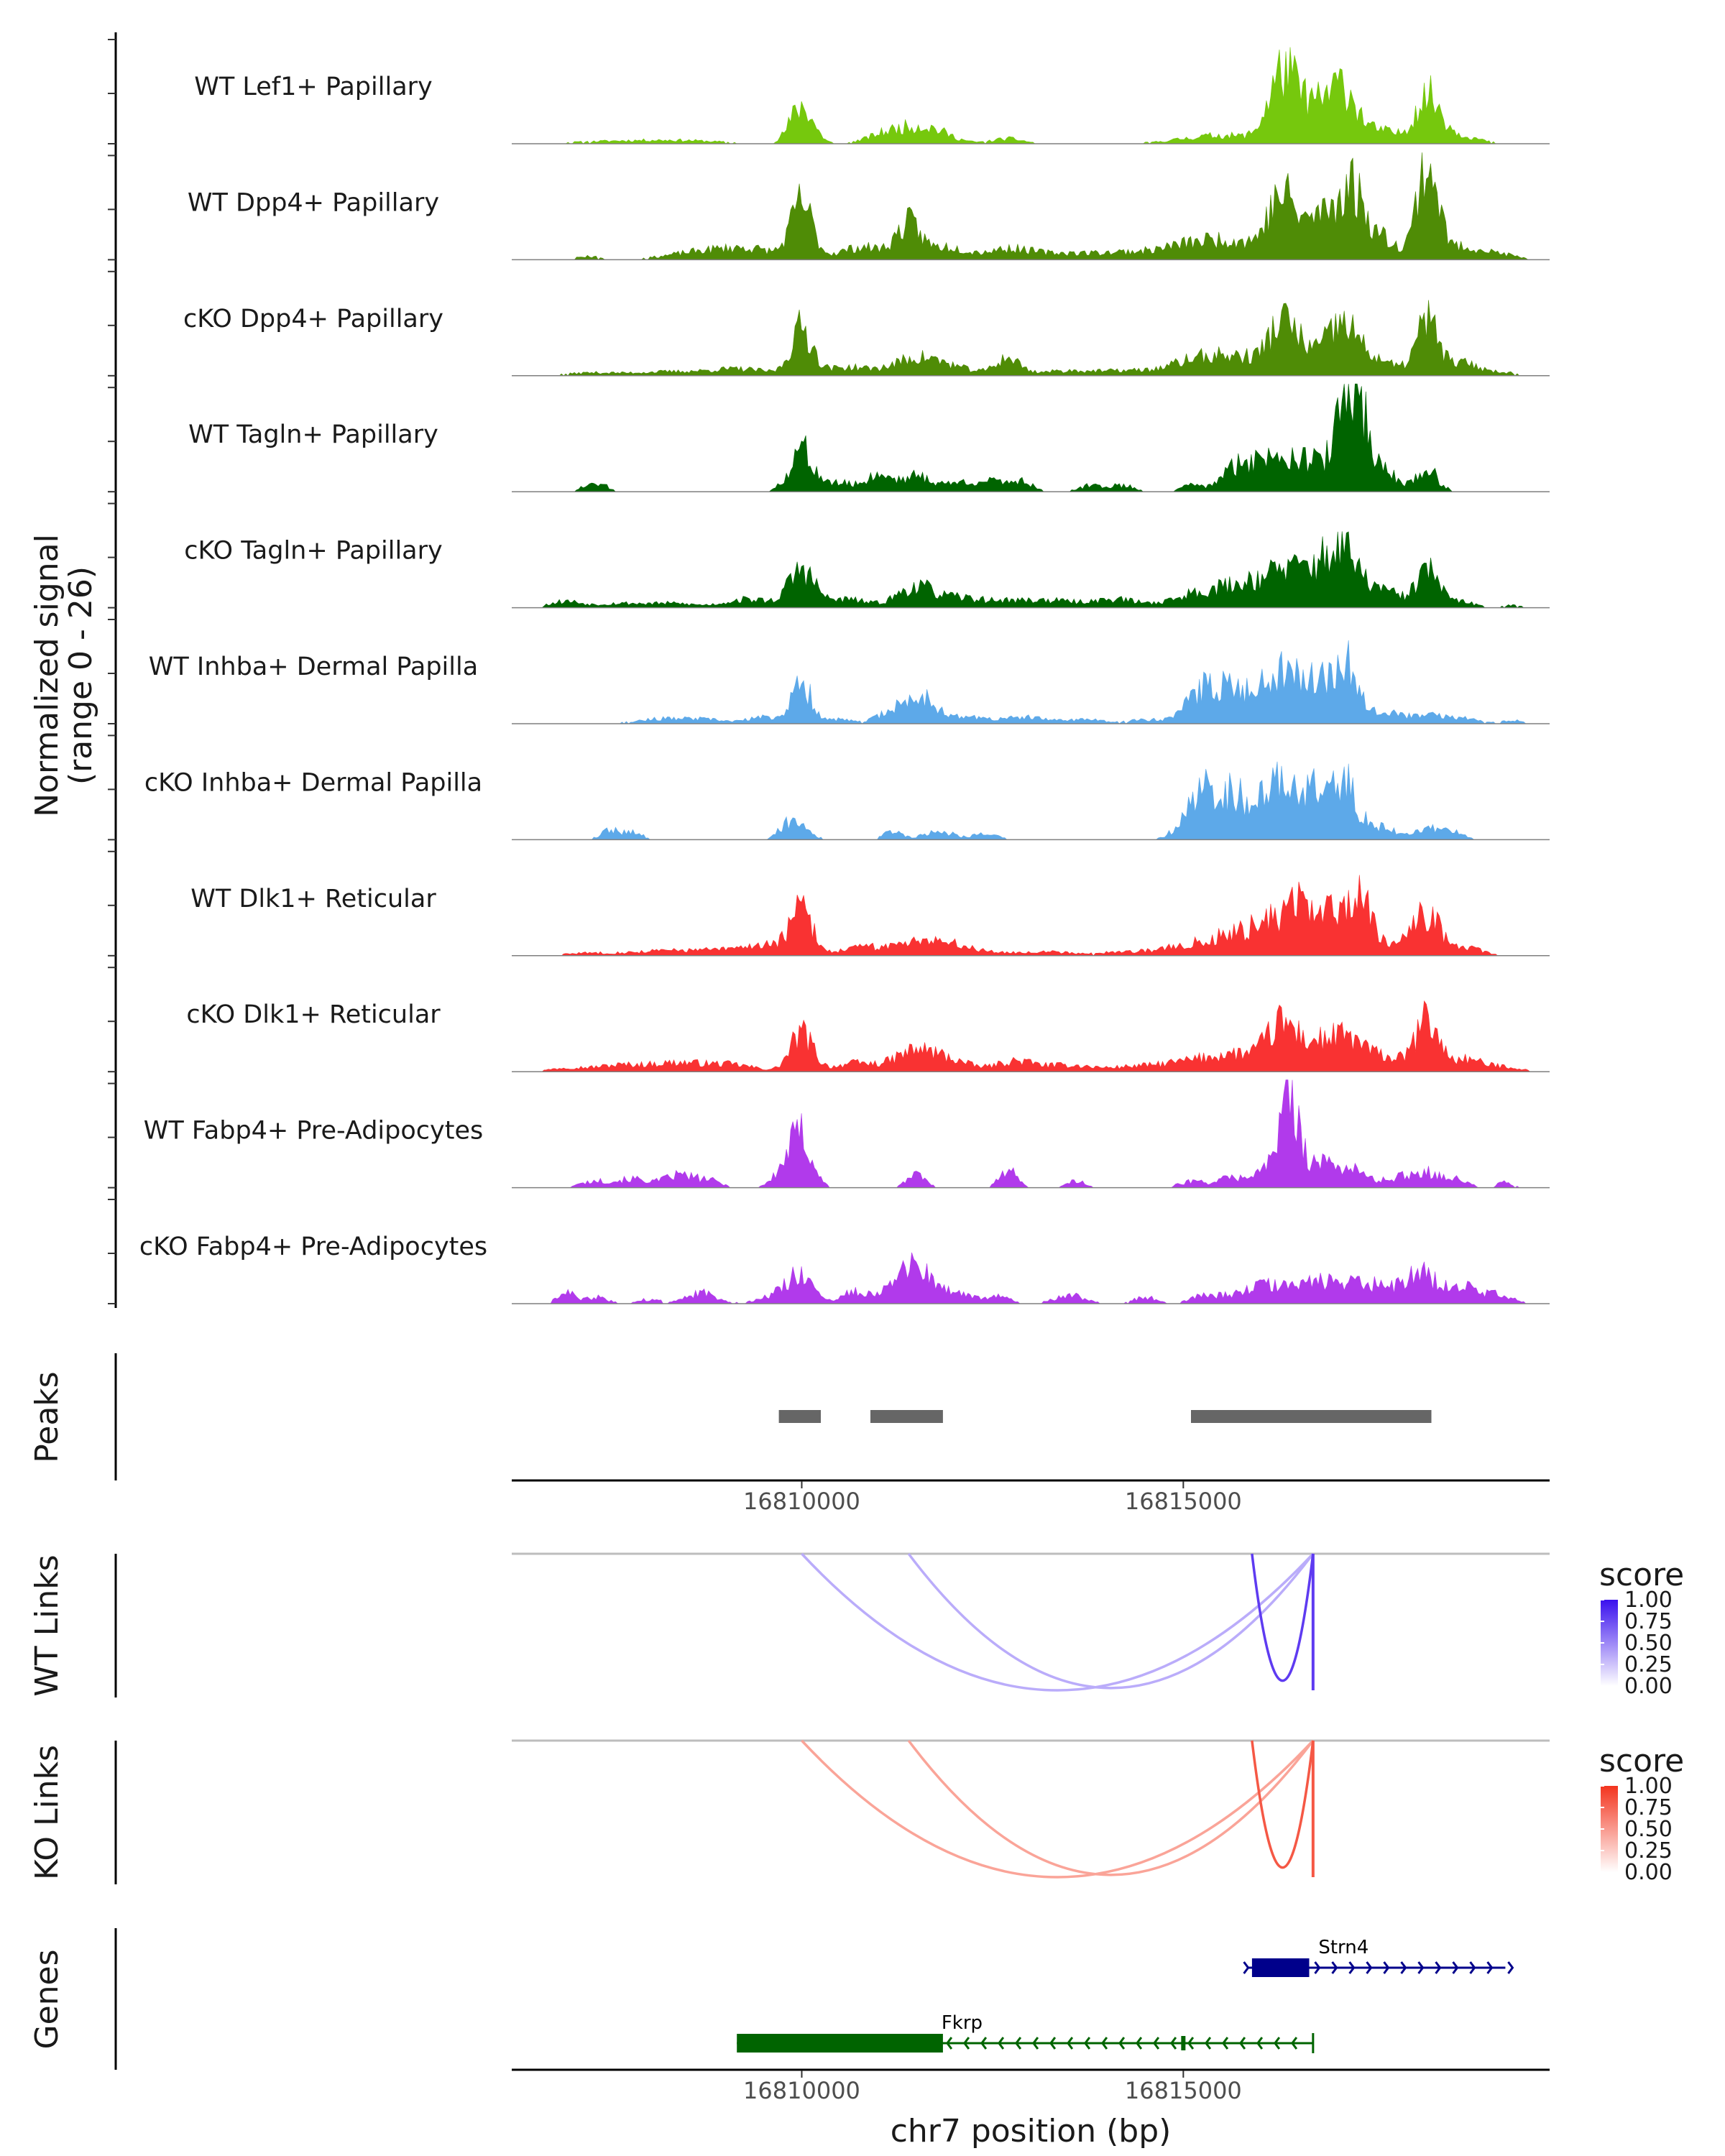 The image size is (1725, 2156). I want to click on gene-model: Strn4, so click(1378, 1957).